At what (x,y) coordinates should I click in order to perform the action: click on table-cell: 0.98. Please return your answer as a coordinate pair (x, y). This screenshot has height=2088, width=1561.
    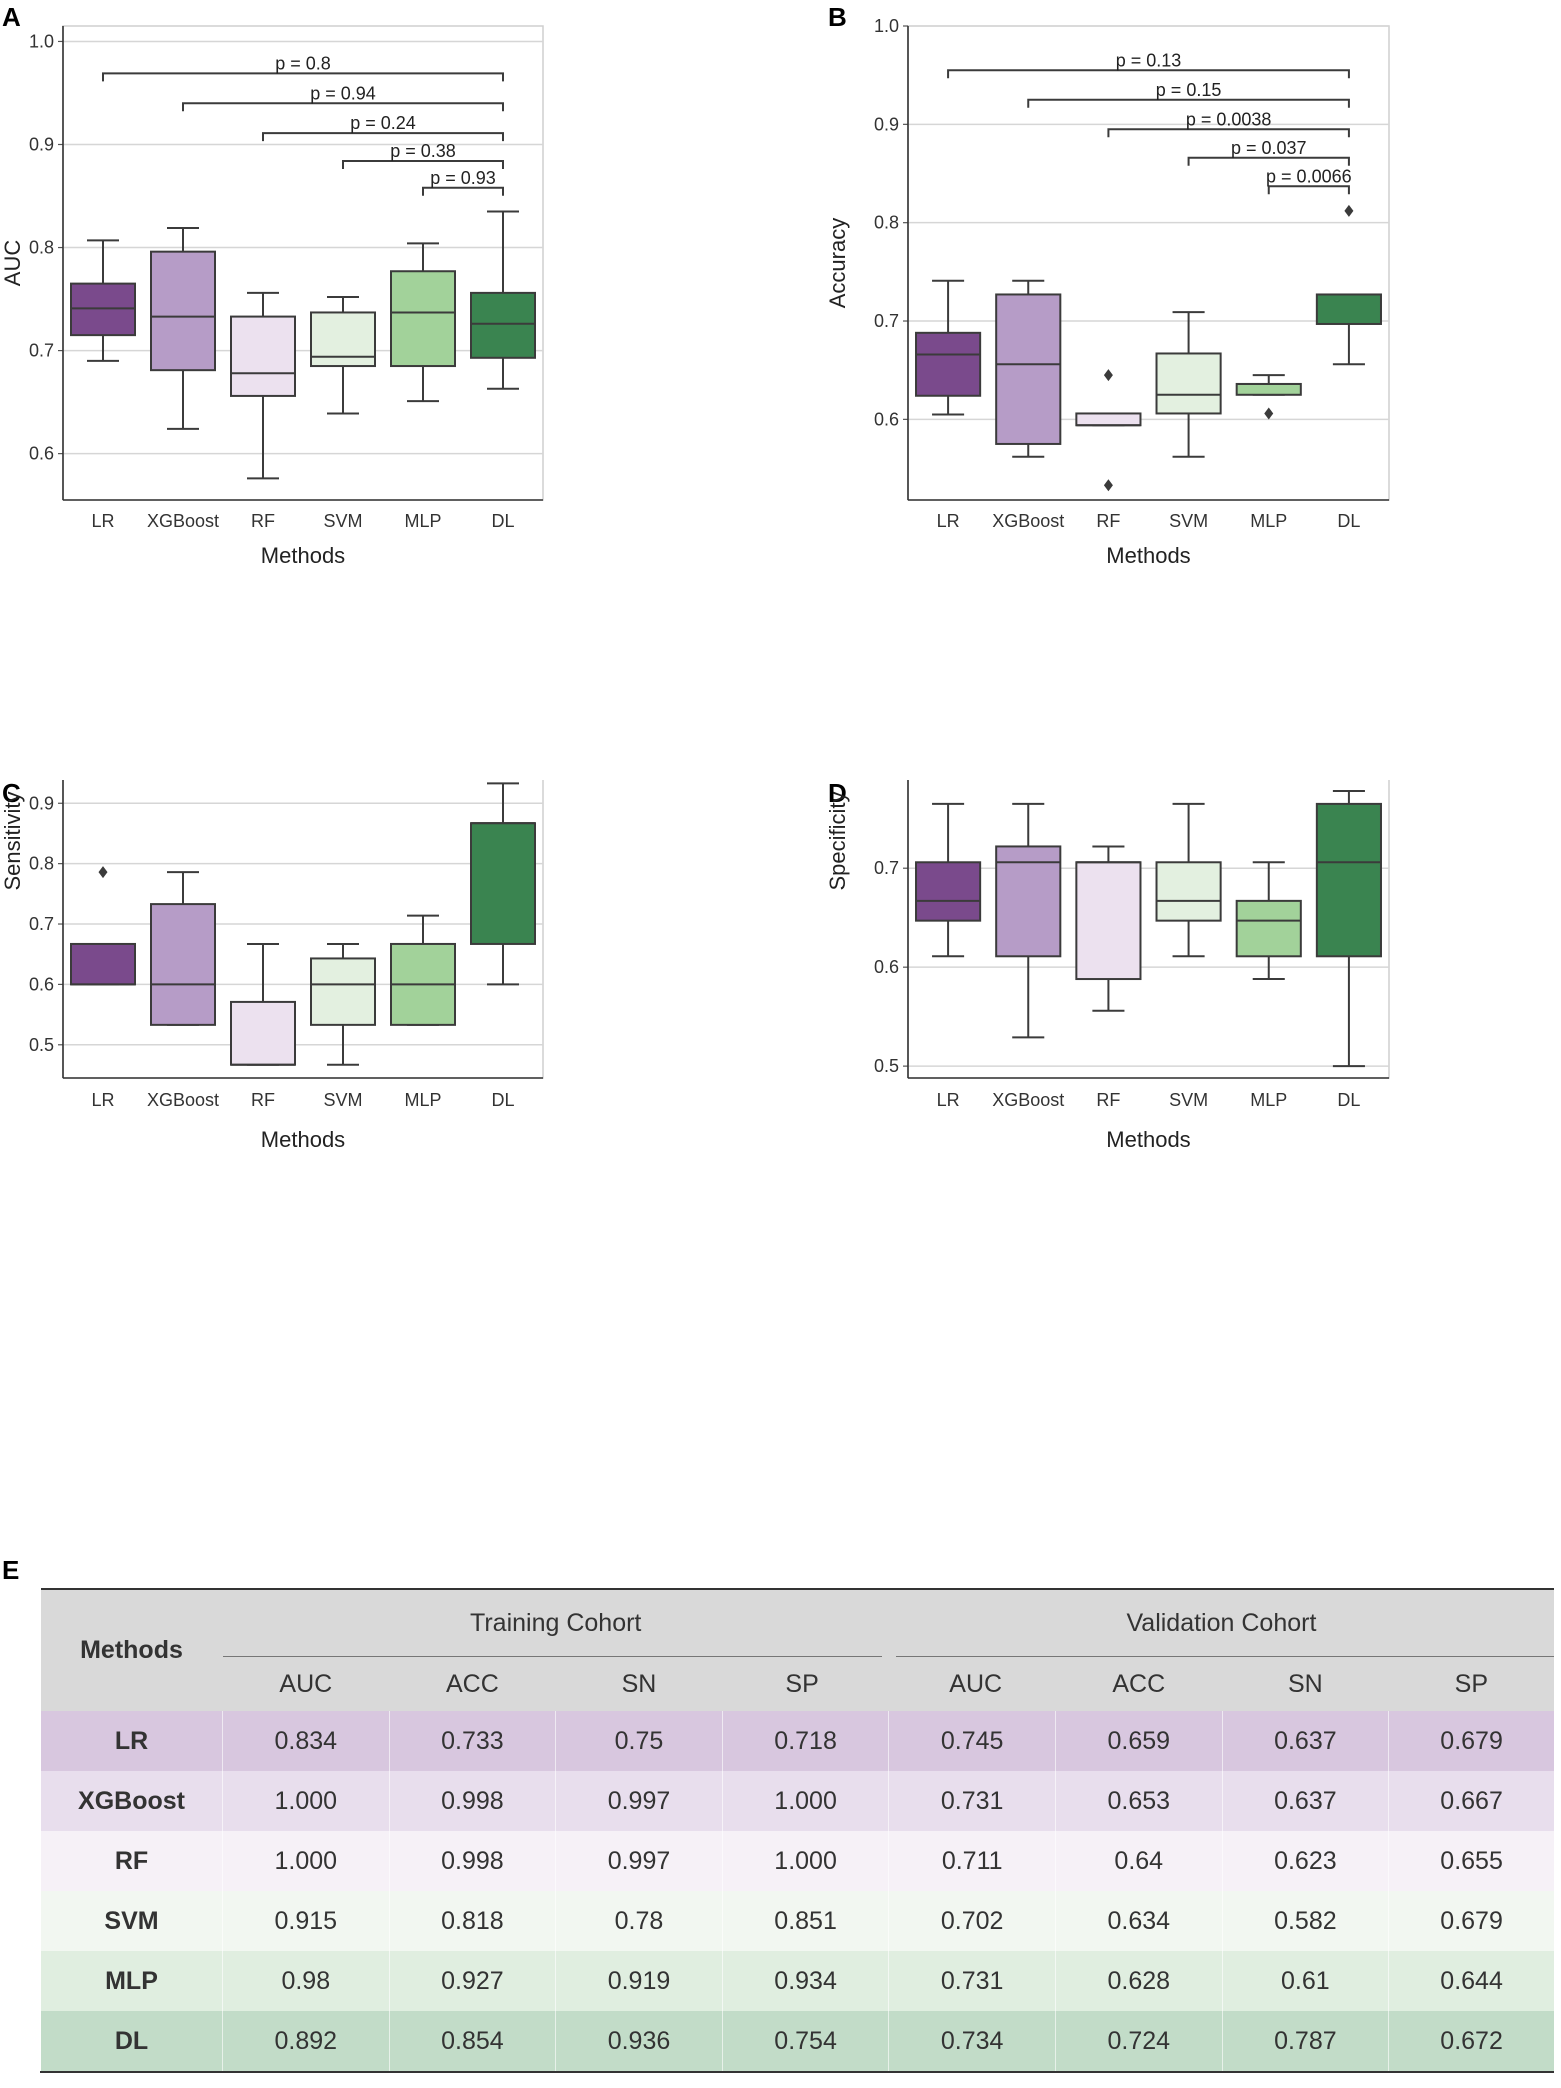
    Looking at the image, I should click on (306, 1981).